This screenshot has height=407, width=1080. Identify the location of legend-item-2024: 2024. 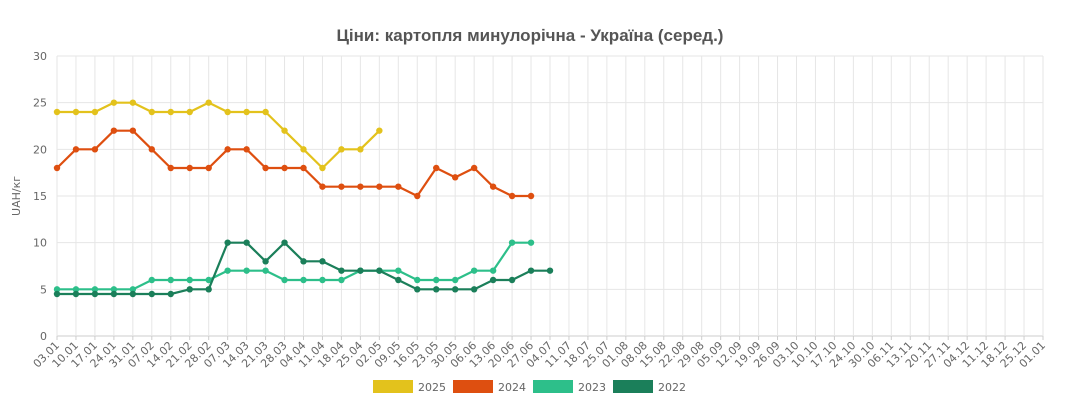
(489, 387).